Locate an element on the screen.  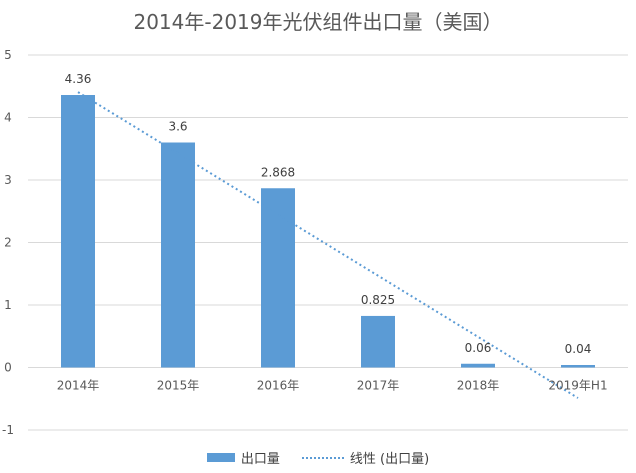
legend-trendline-label: 线性 (出口量) is located at coordinates (389, 459).